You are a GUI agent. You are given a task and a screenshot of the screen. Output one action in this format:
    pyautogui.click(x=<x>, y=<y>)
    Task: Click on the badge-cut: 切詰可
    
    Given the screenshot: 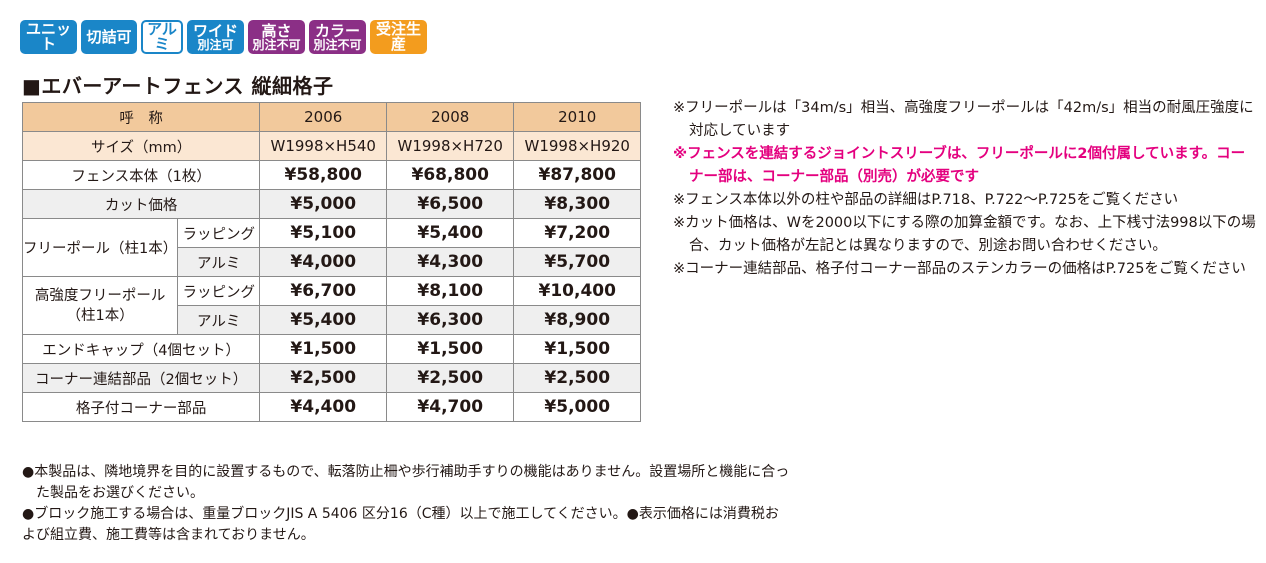 What is the action you would take?
    pyautogui.click(x=109, y=37)
    